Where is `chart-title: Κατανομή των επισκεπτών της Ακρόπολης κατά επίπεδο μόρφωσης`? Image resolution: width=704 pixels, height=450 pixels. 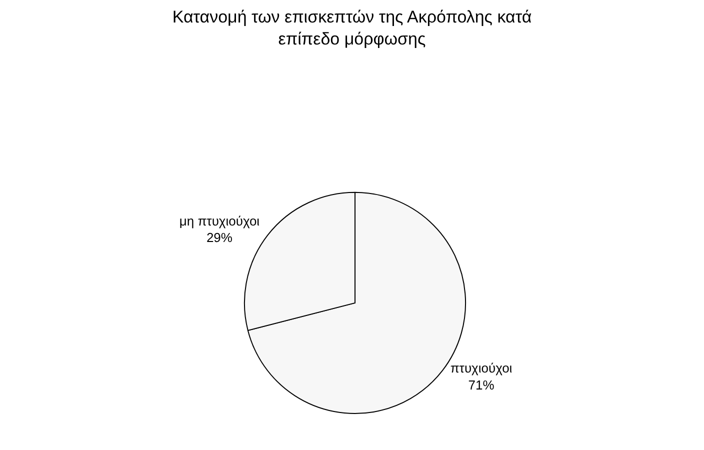 chart-title: Κατανομή των επισκεπτών της Ακρόπολης κατά επίπεδο μόρφωσης is located at coordinates (352, 28).